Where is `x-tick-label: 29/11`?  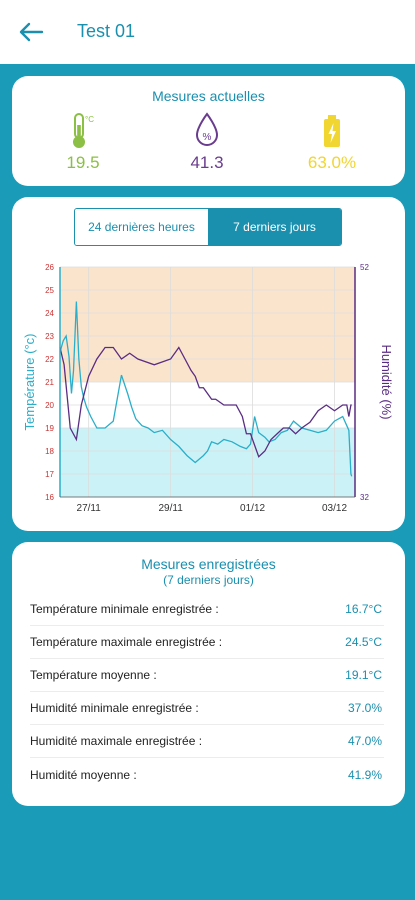 x-tick-label: 29/11 is located at coordinates (170, 508).